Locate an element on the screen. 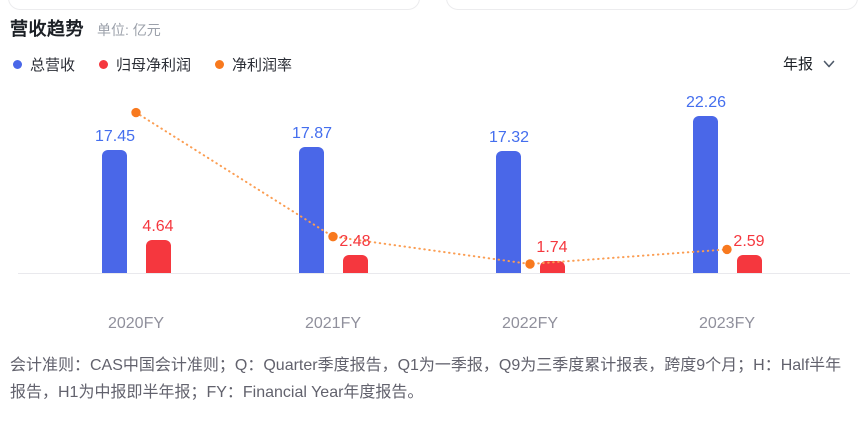  bar-value-label-profit: 2.59 is located at coordinates (749, 241).